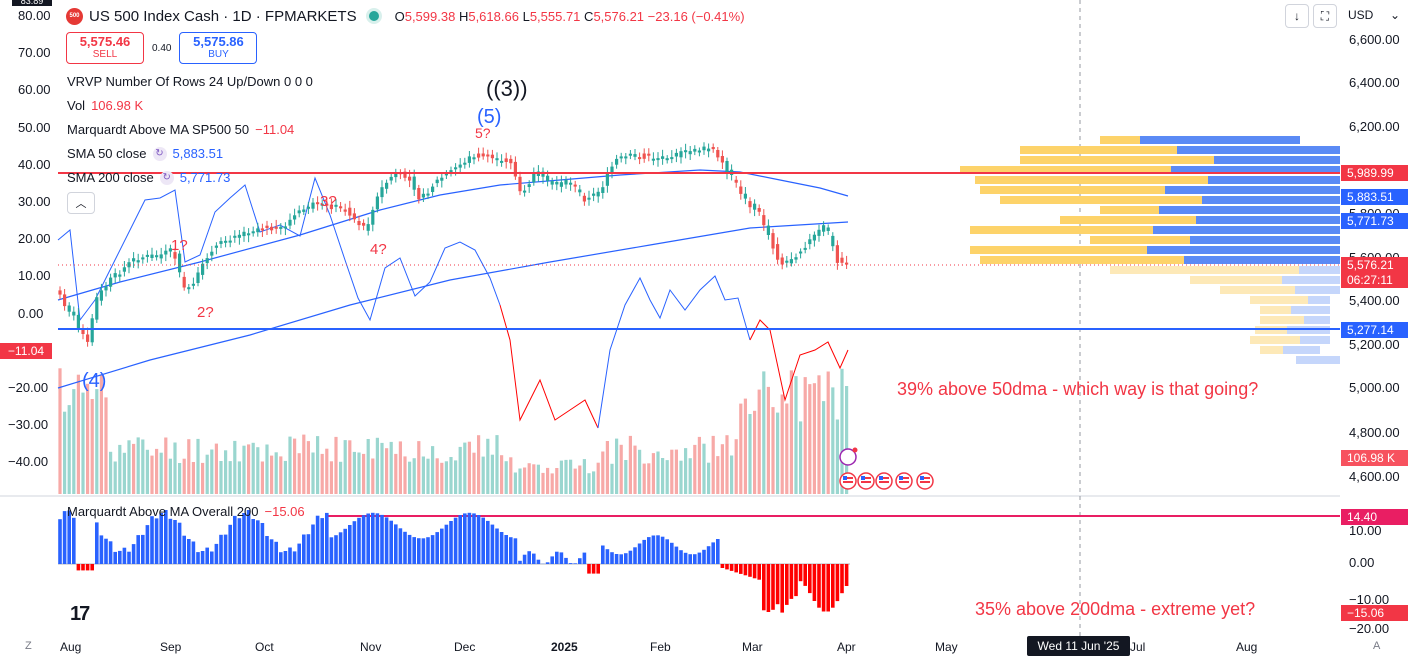 The image size is (1412, 659). Describe the element at coordinates (148, 177) in the screenshot. I see `legend-sma200: SMA 200 close ↻ 5,771.73` at that location.